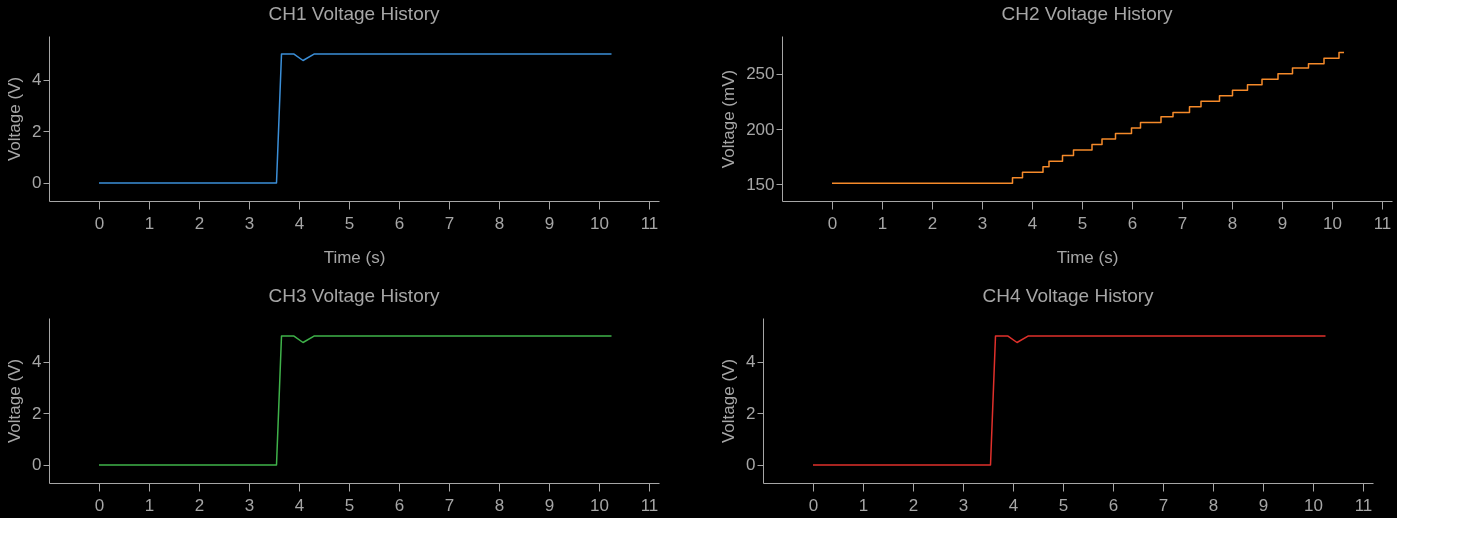 The image size is (1482, 544). I want to click on chart-title: CH1 Voltage History, so click(354, 13).